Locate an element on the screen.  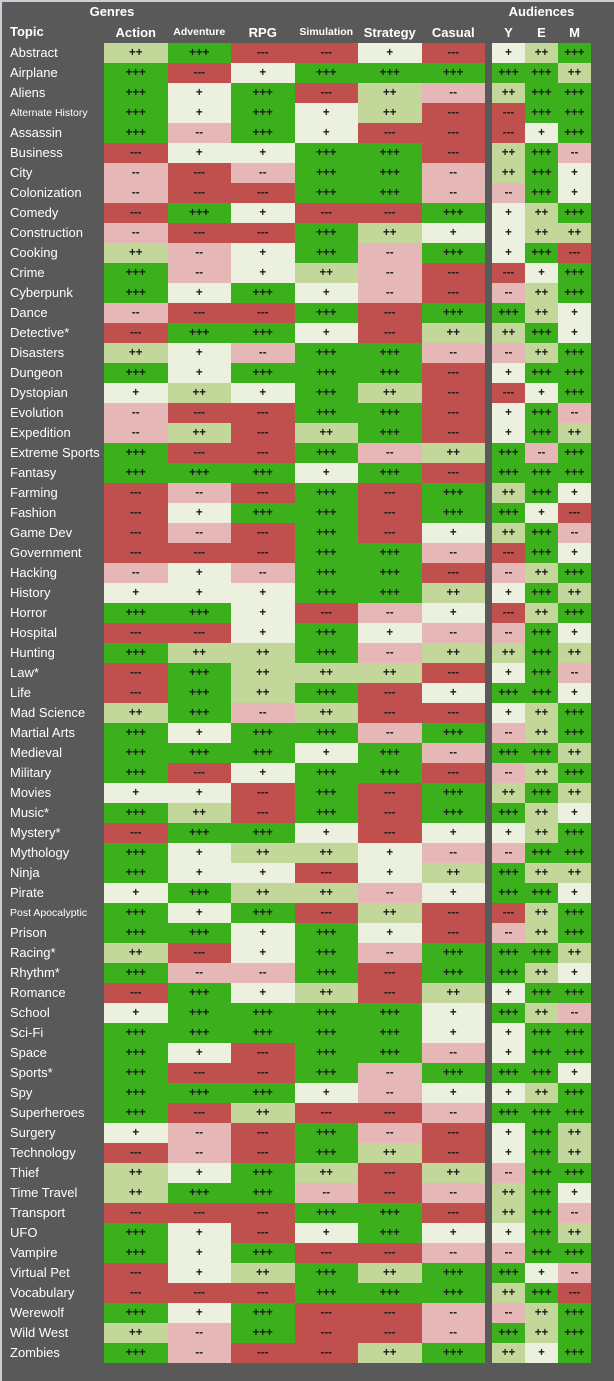
topic-label: Surgery is located at coordinates (33, 1132).